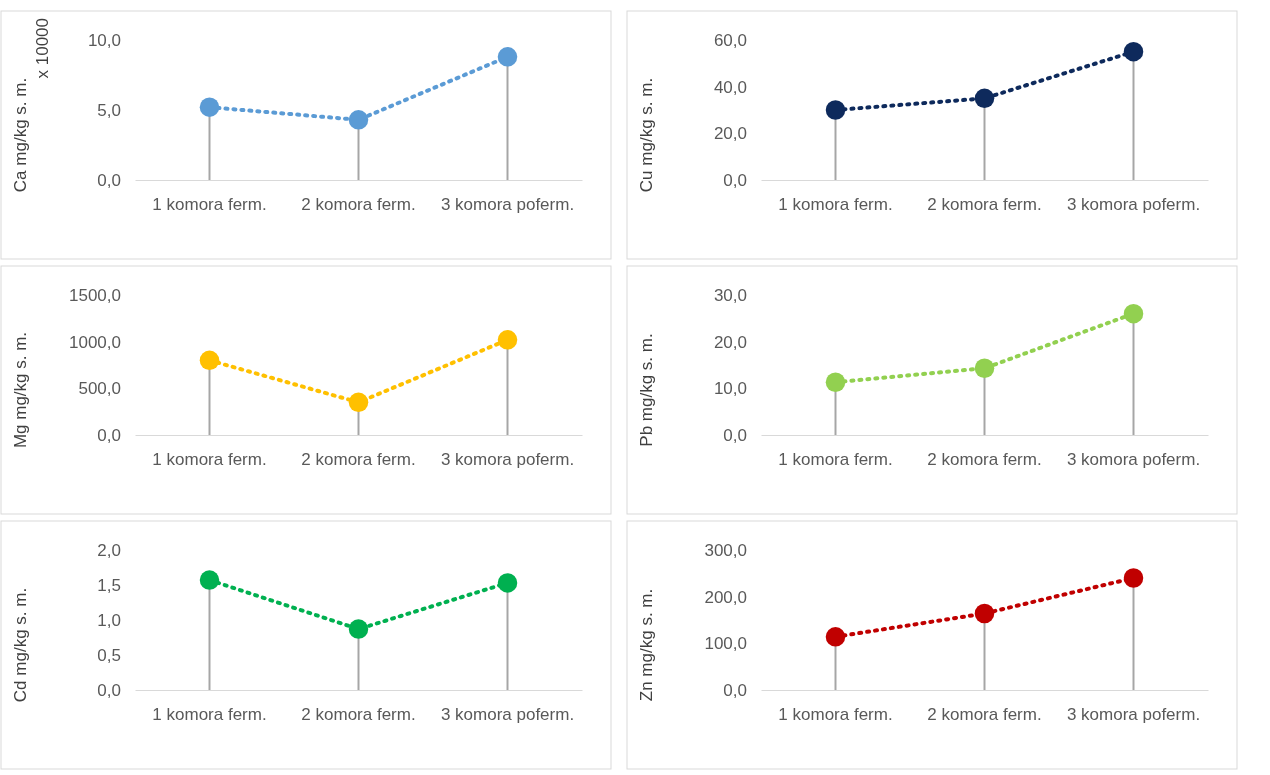 Image resolution: width=1270 pixels, height=775 pixels. Describe the element at coordinates (21, 135) in the screenshot. I see `y-axis-title: Ca mg/kg s. m.` at that location.